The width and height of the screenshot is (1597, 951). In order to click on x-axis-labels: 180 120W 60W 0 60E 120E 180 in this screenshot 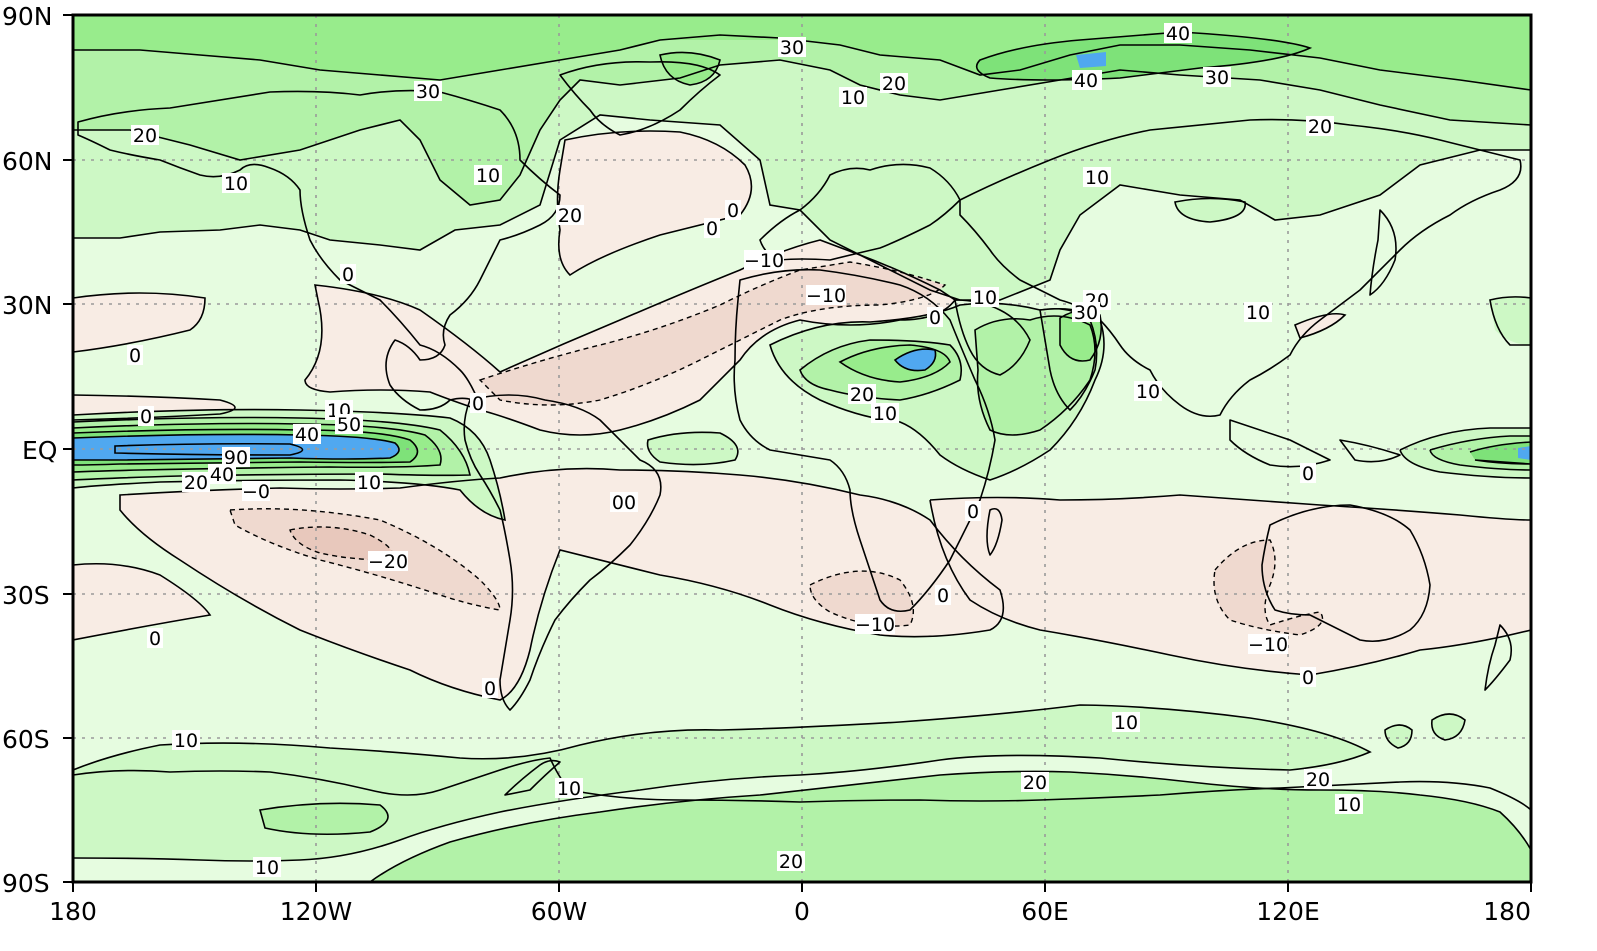, I will do `click(790, 911)`.